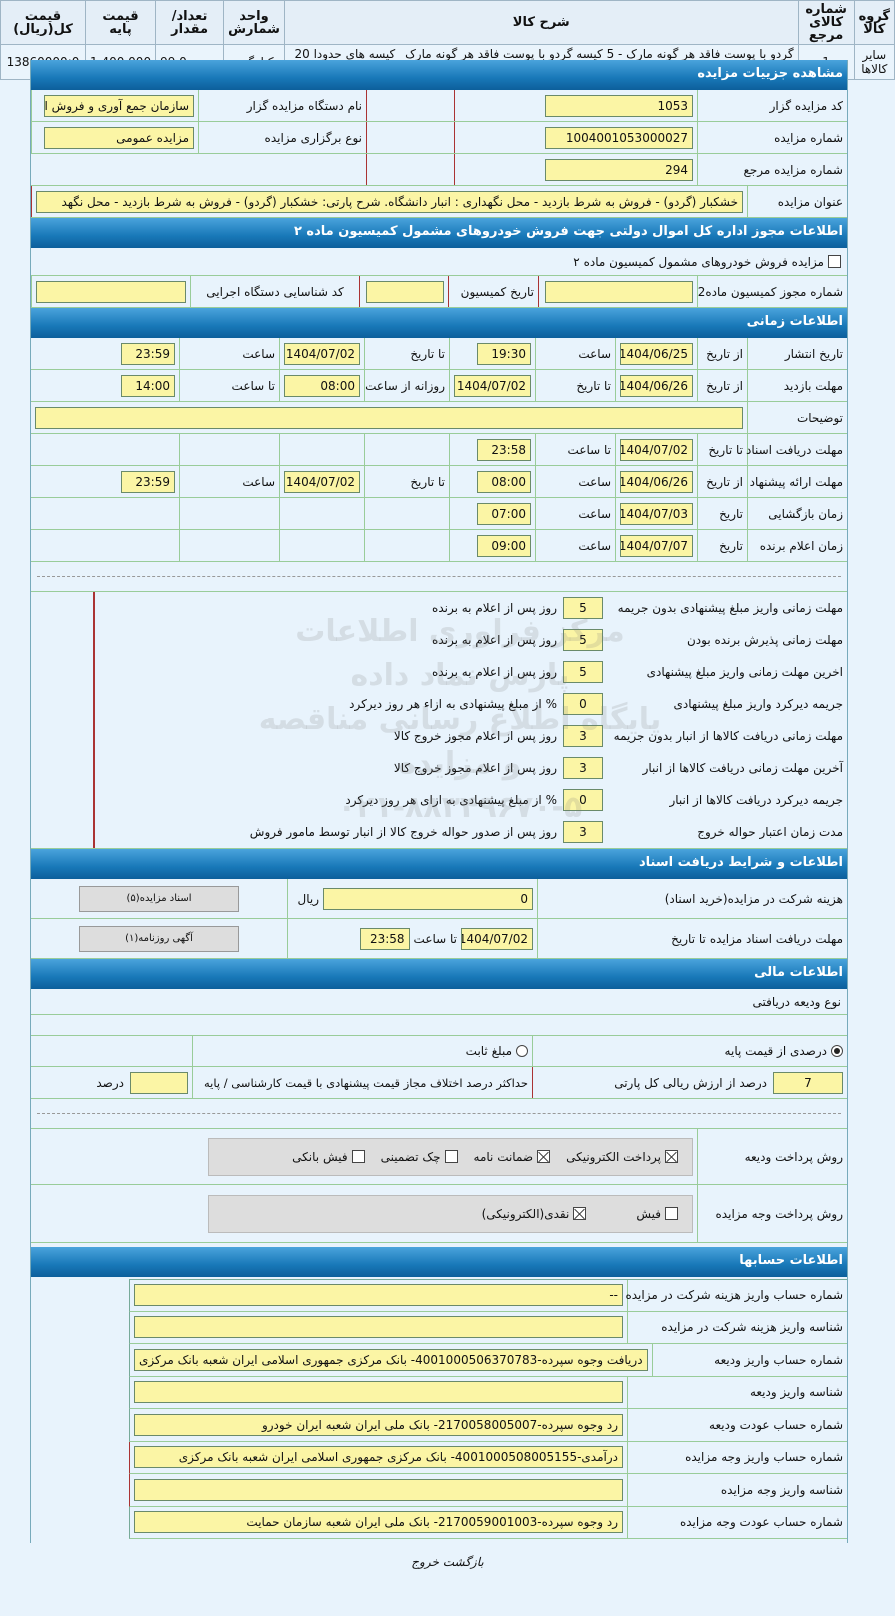 Image resolution: width=895 pixels, height=1616 pixels. I want to click on account-label-cell: شماره حساب واریز ودیعه, so click(749, 1360).